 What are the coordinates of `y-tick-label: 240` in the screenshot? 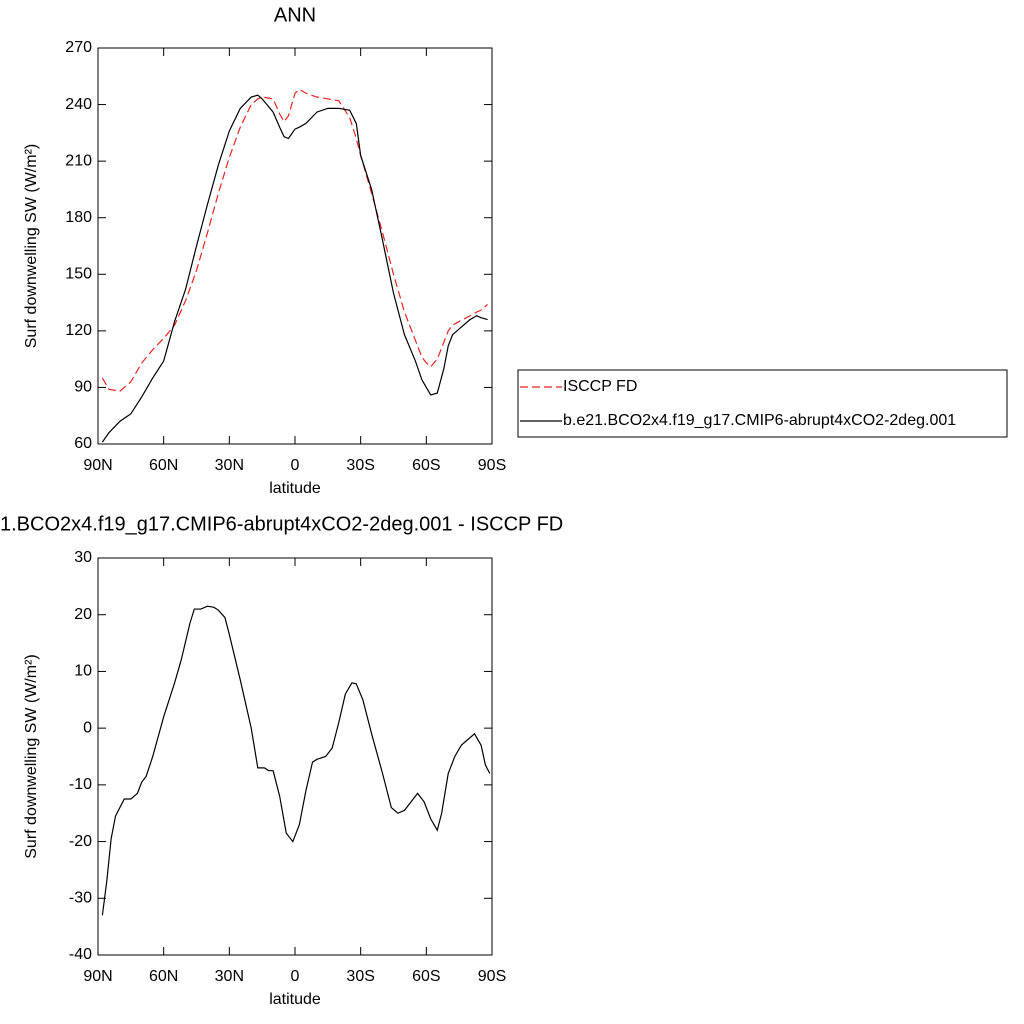 It's located at (78, 104).